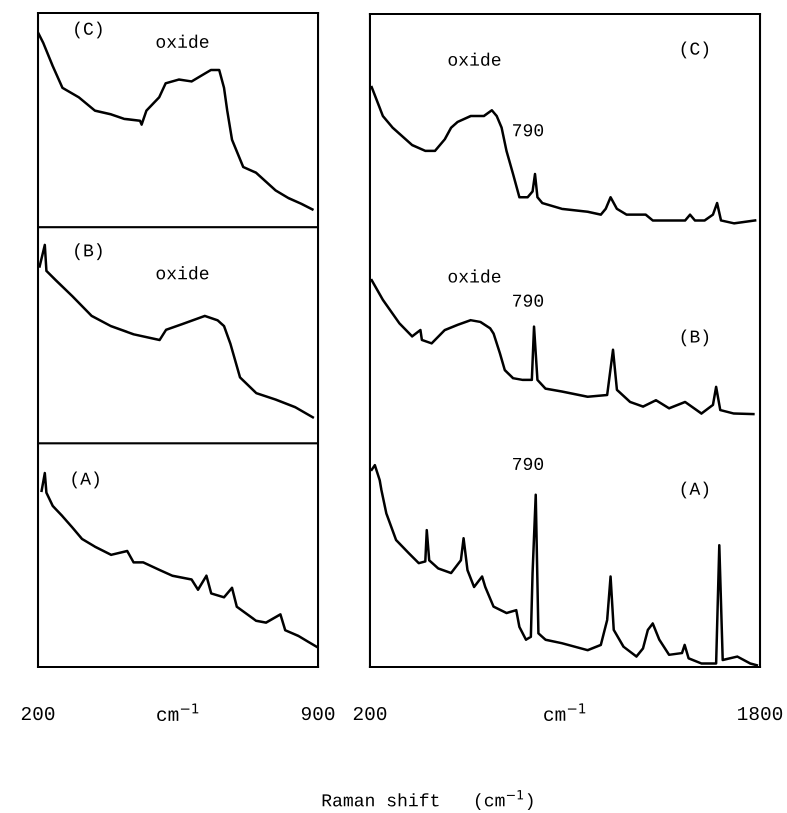  Describe the element at coordinates (427, 800) in the screenshot. I see `text: Raman shift (cm$^{−1}$)` at that location.